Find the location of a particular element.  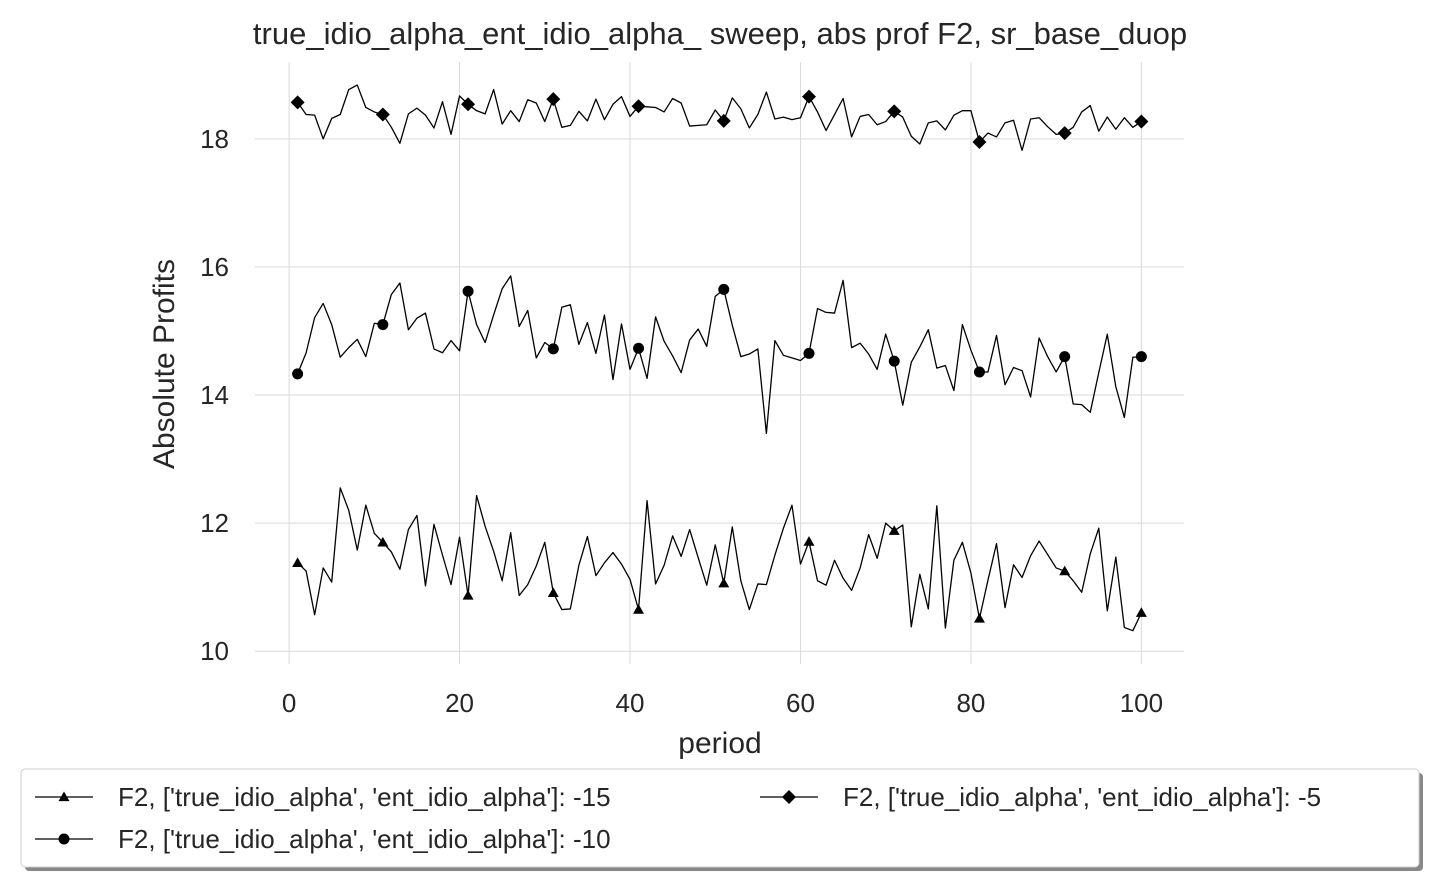

x-axis-label: period is located at coordinates (719, 743).